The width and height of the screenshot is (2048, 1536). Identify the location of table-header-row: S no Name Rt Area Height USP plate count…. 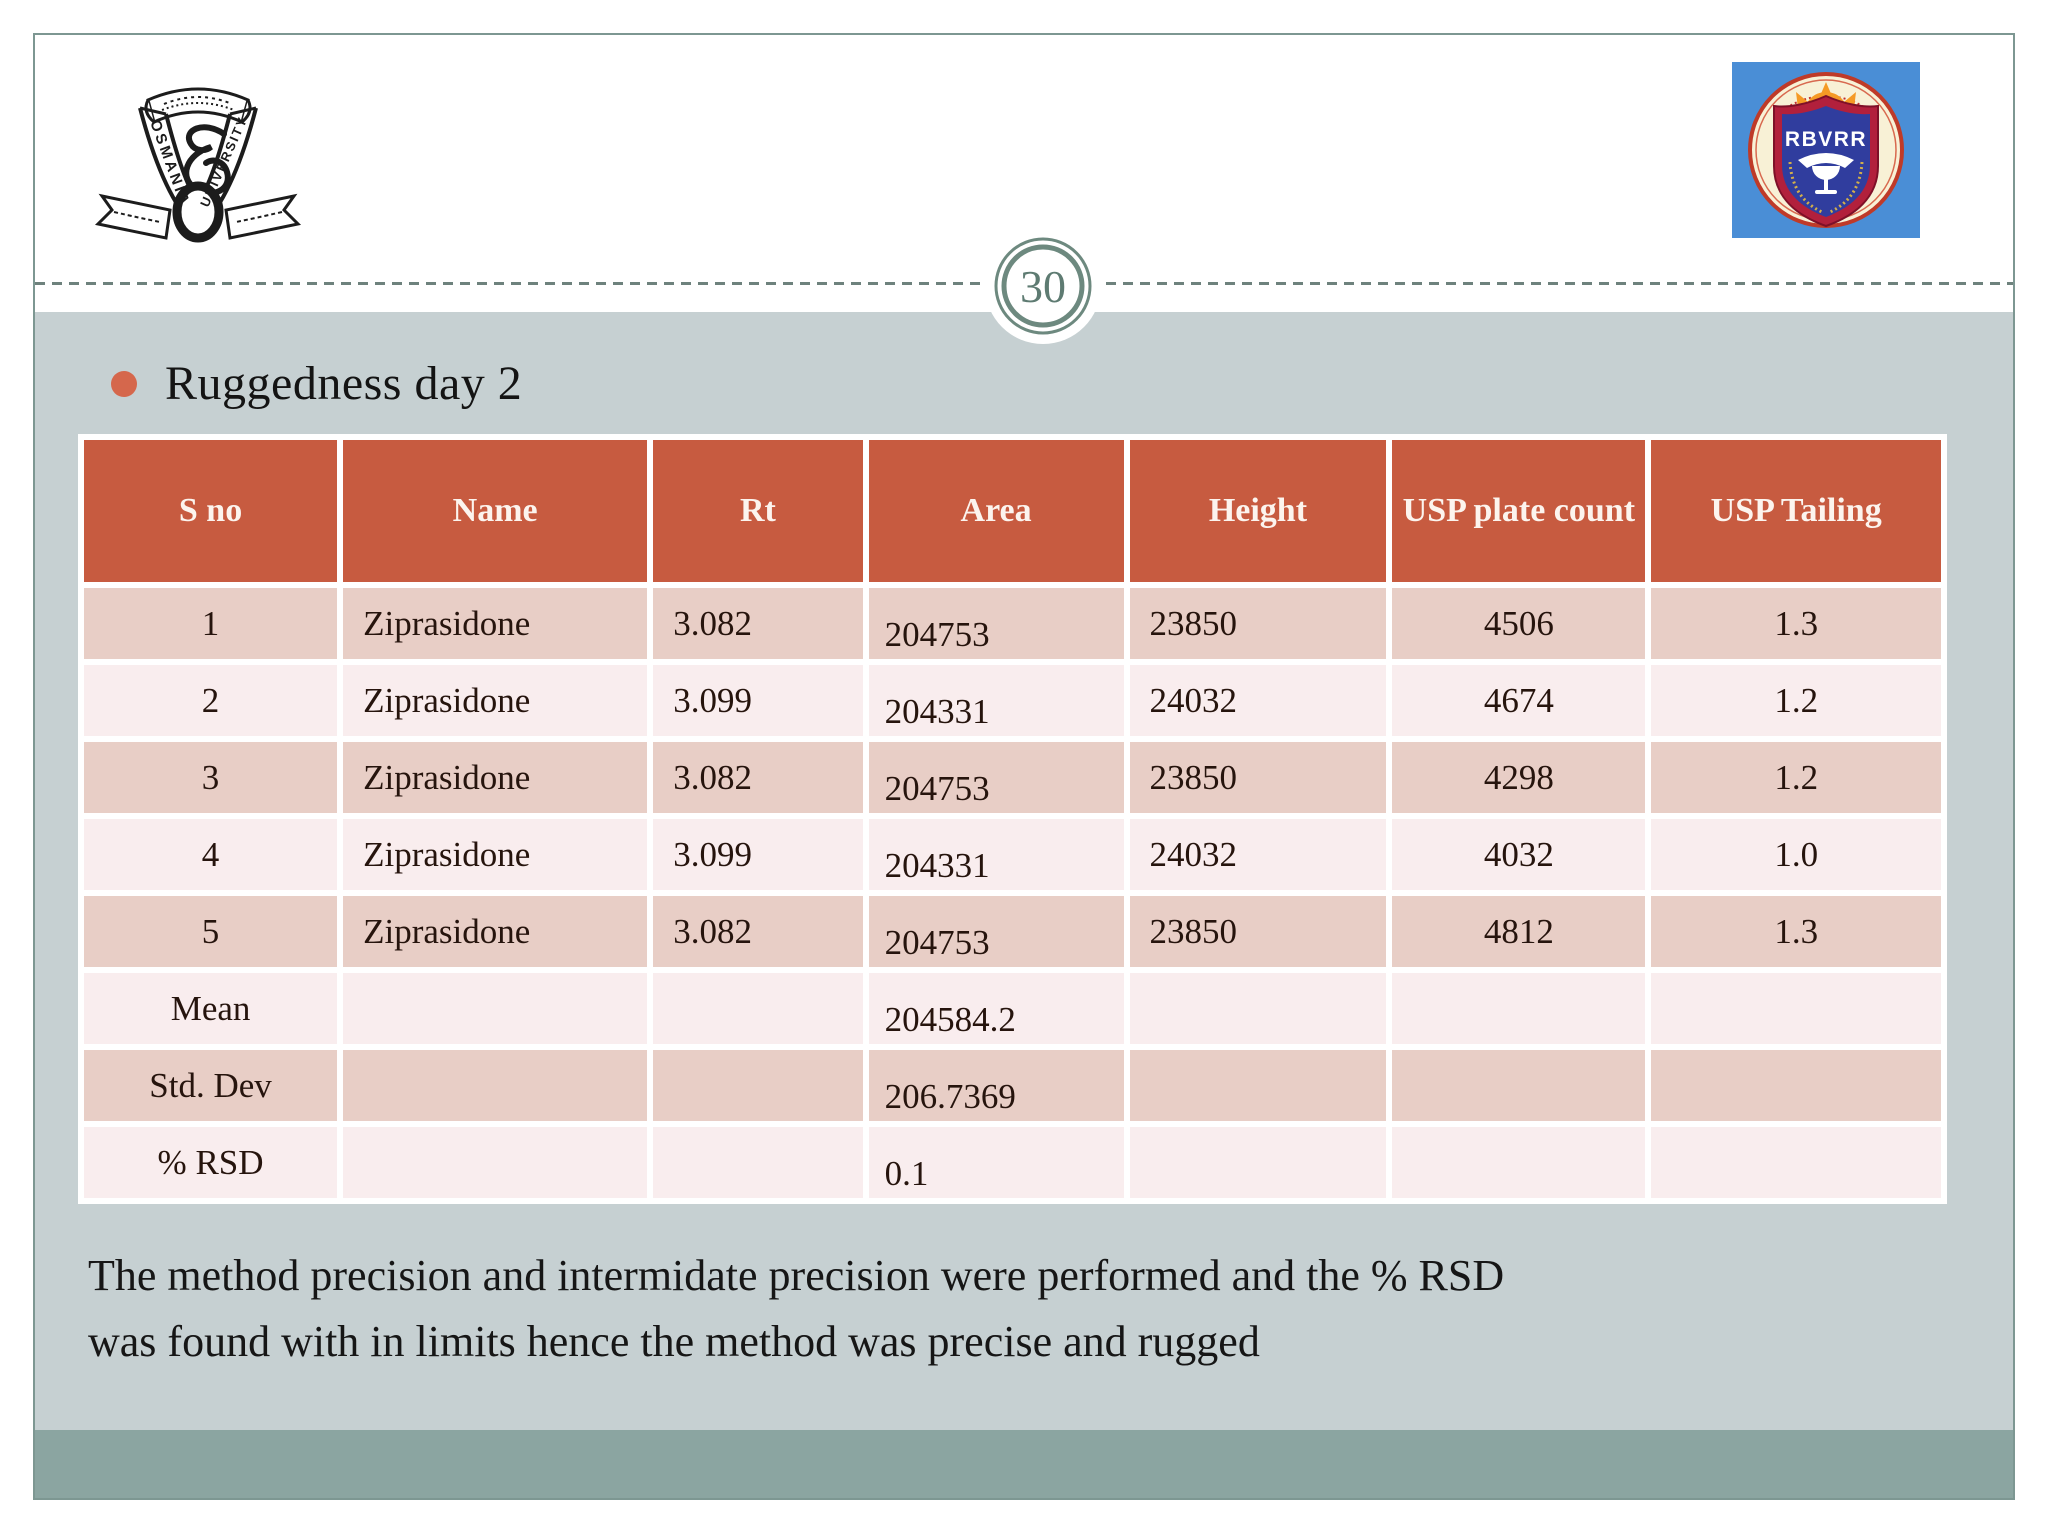
(1012, 511).